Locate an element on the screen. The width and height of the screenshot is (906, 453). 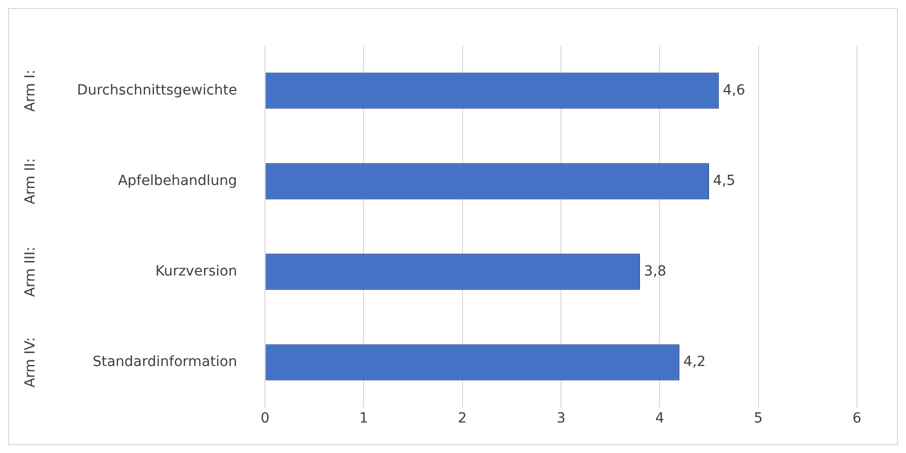
y-tick-label: Kurzversion is located at coordinates (196, 271).